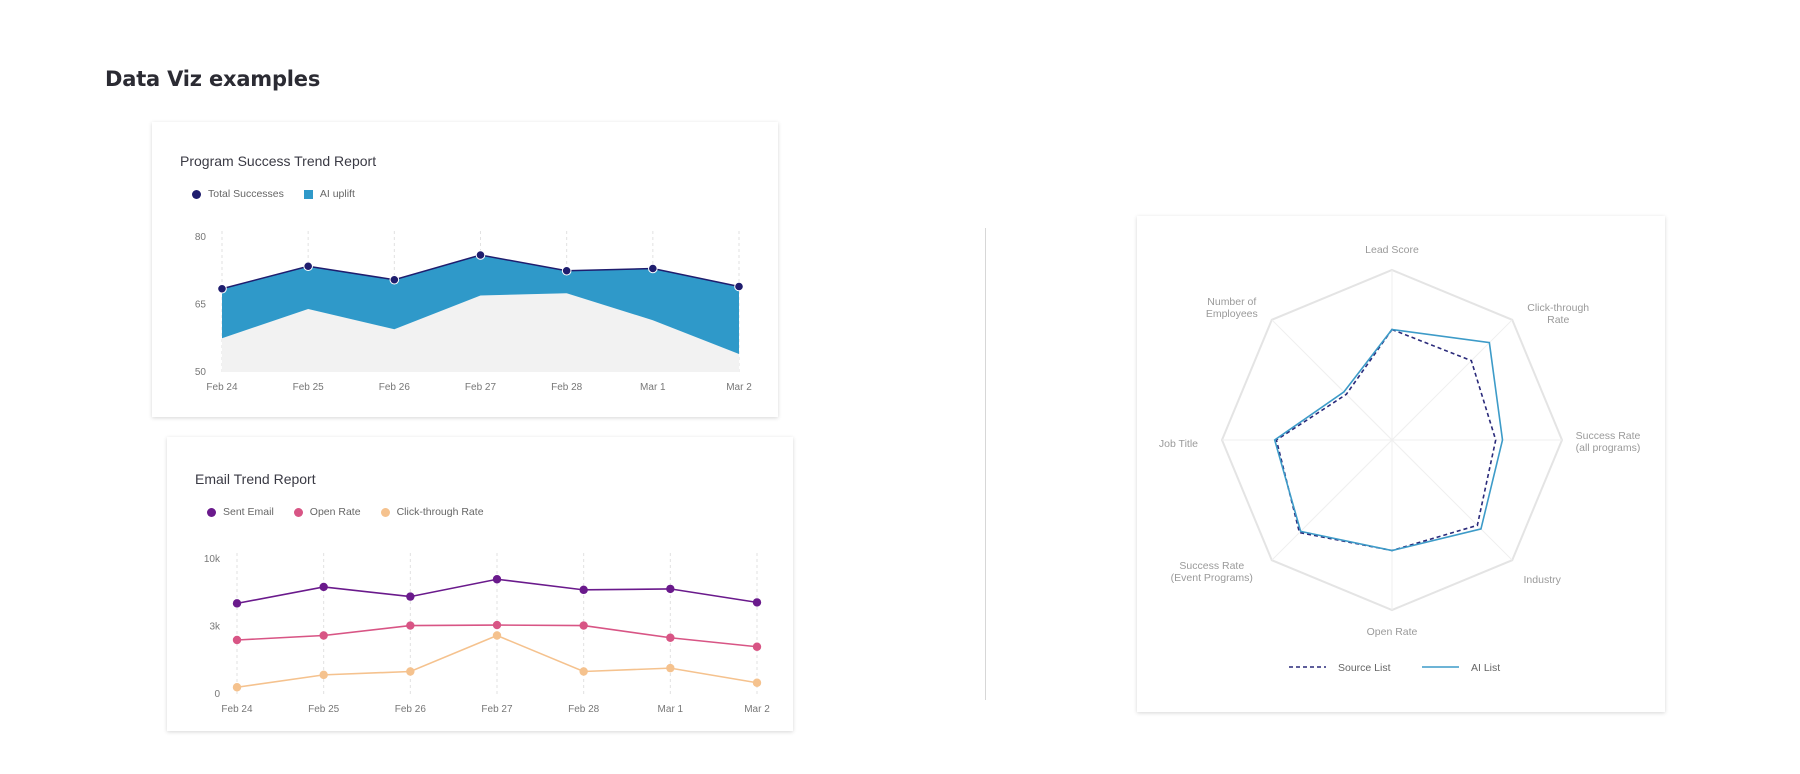 This screenshot has width=1800, height=774. I want to click on legend-item-sent-email: Sent Email, so click(240, 512).